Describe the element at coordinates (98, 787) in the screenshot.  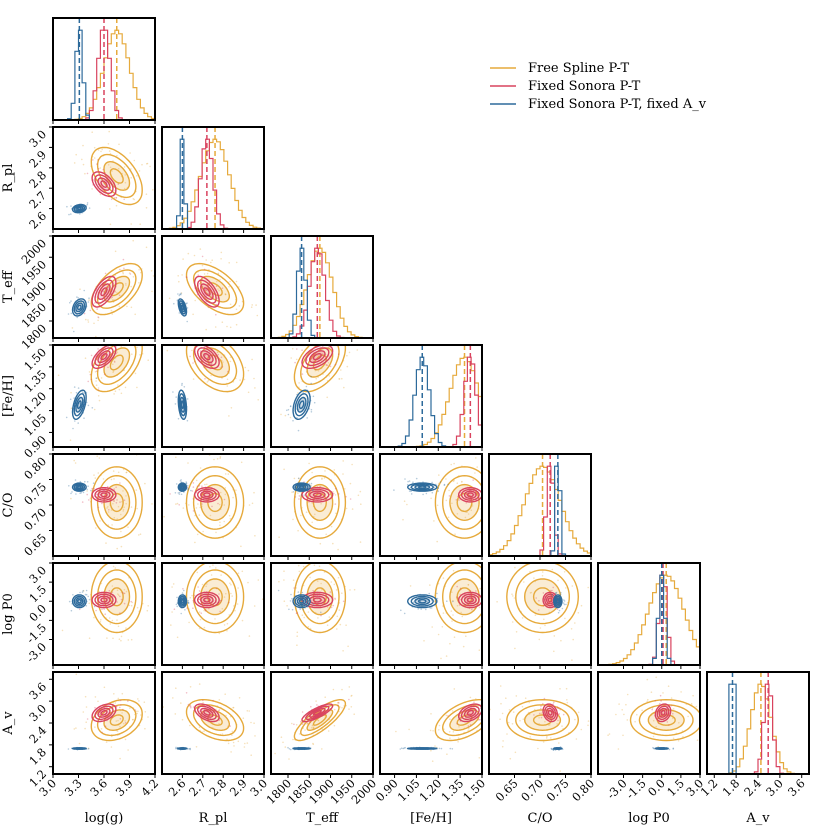
I see `x-tick-label: 3.6` at that location.